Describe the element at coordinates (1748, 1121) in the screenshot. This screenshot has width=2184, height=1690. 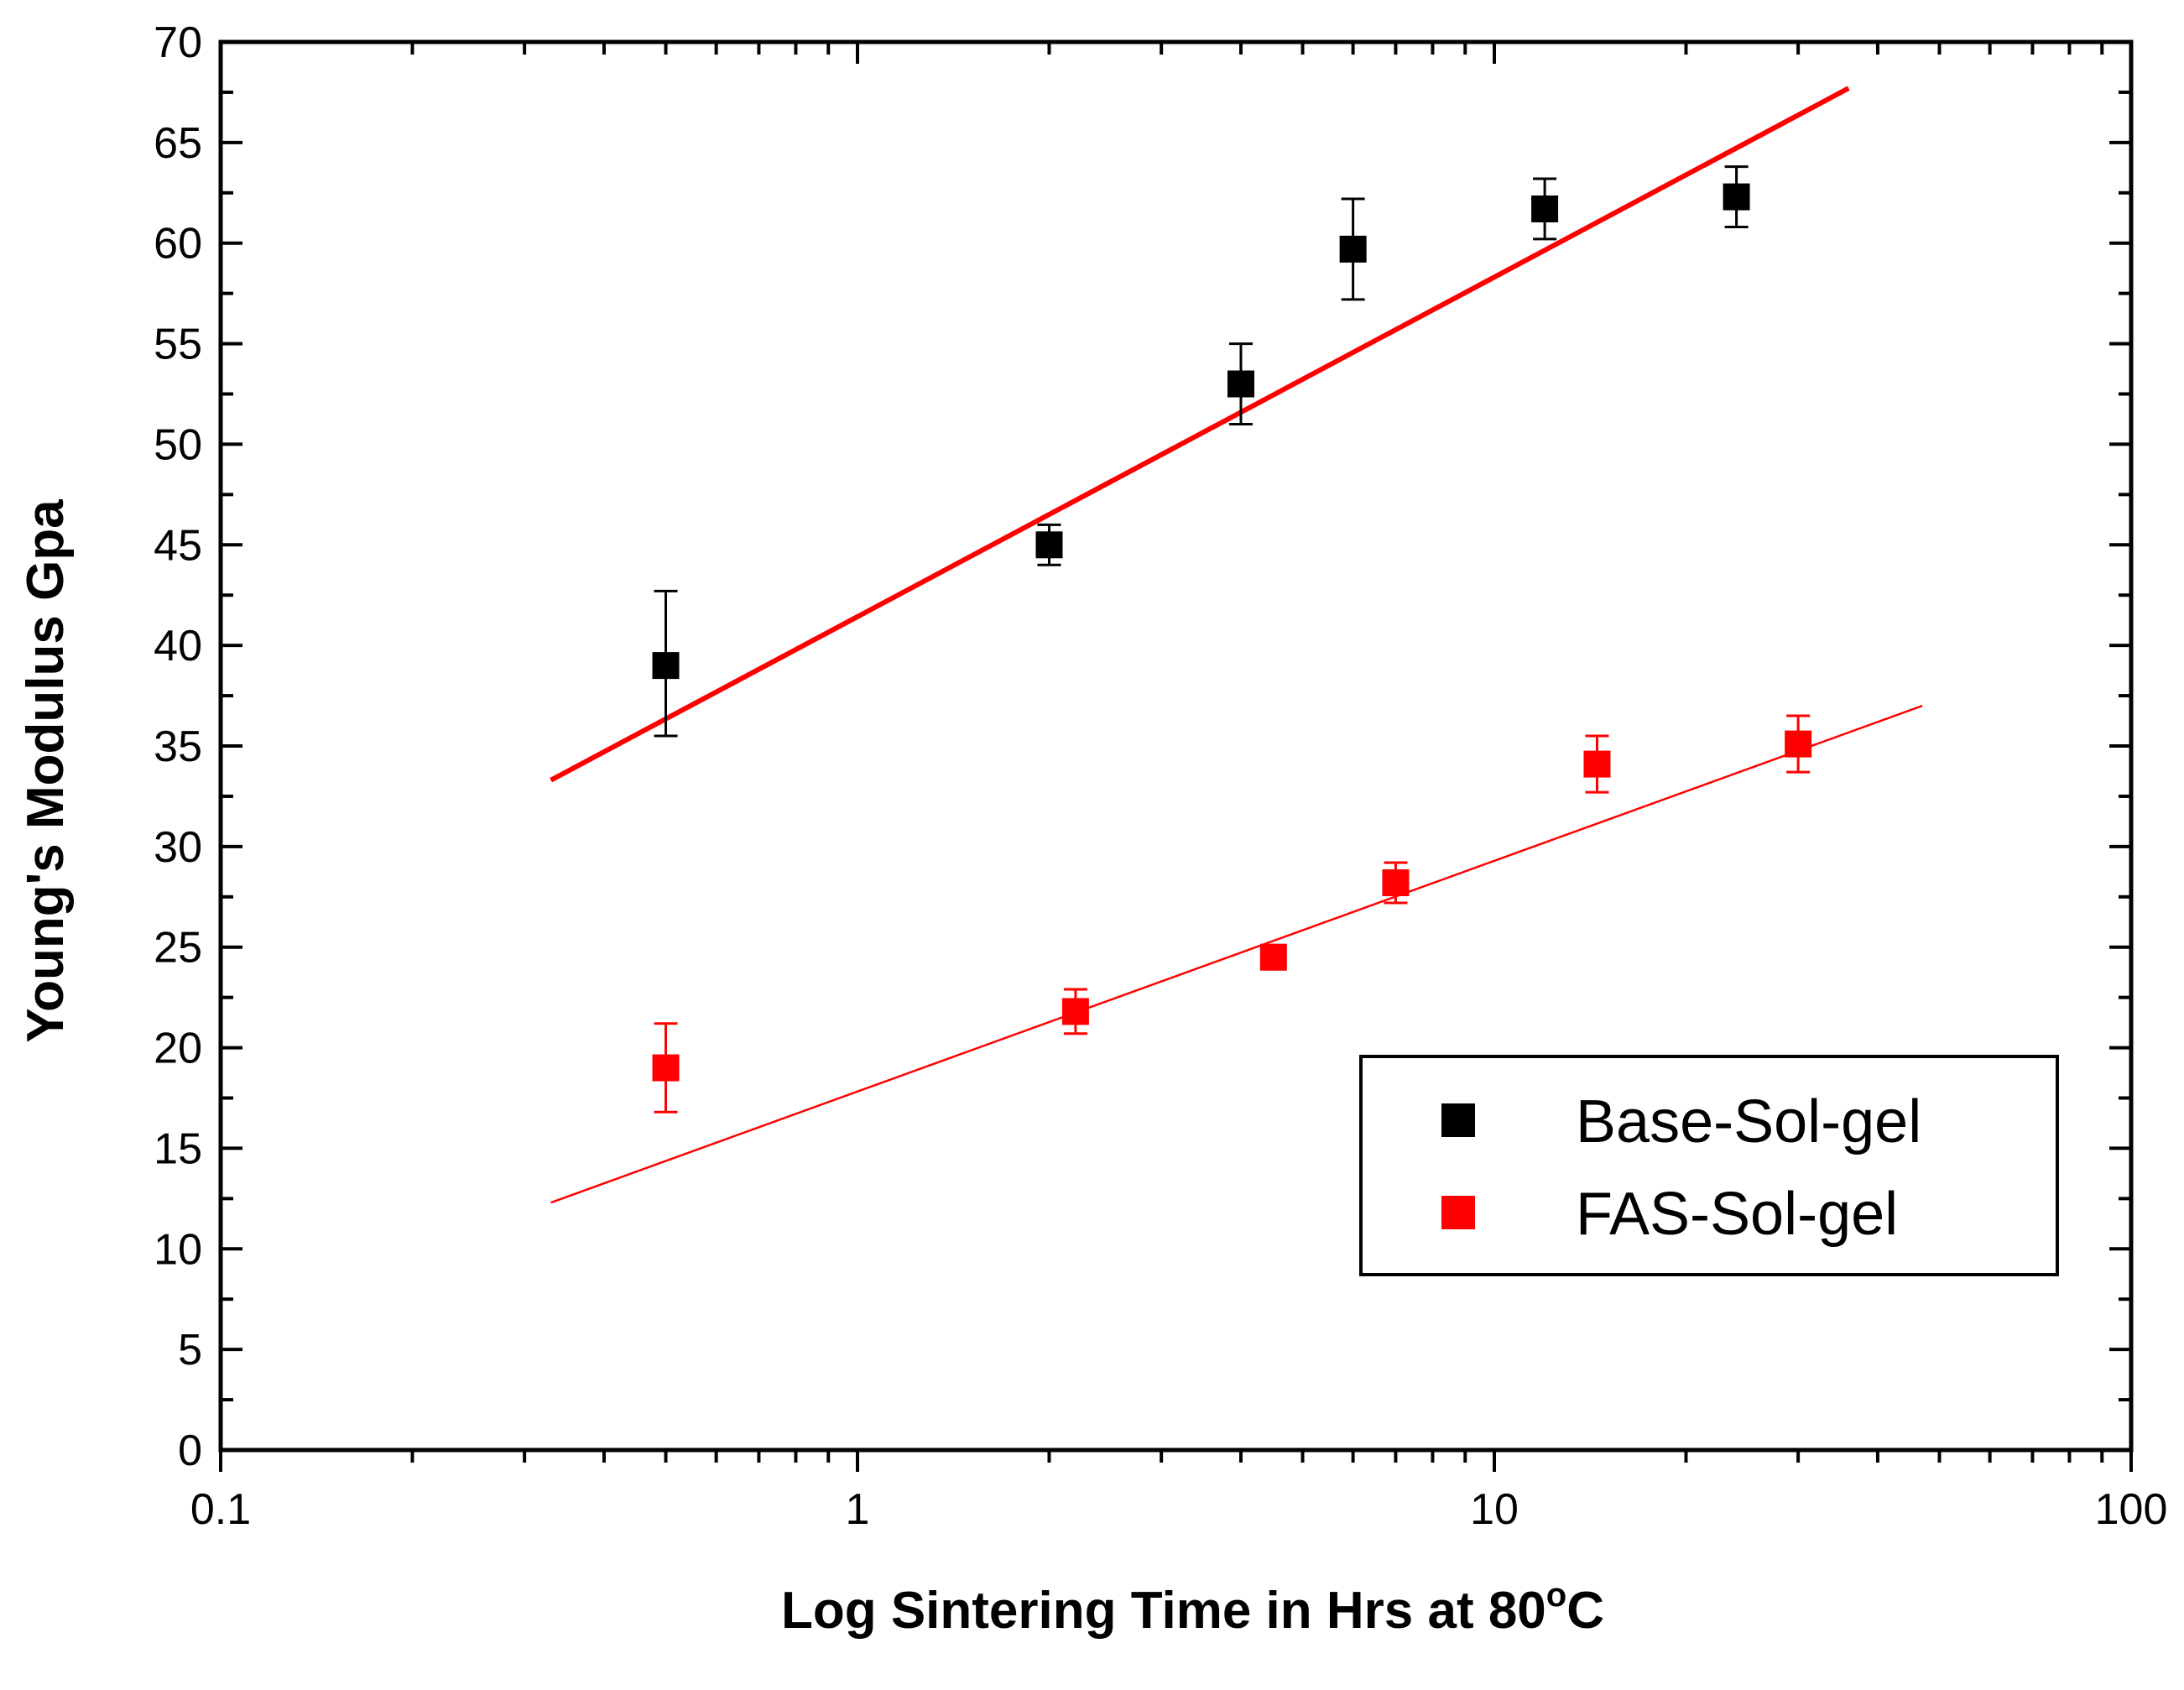
I see `legend-label-base-sol-gel: Base-Sol-gel` at that location.